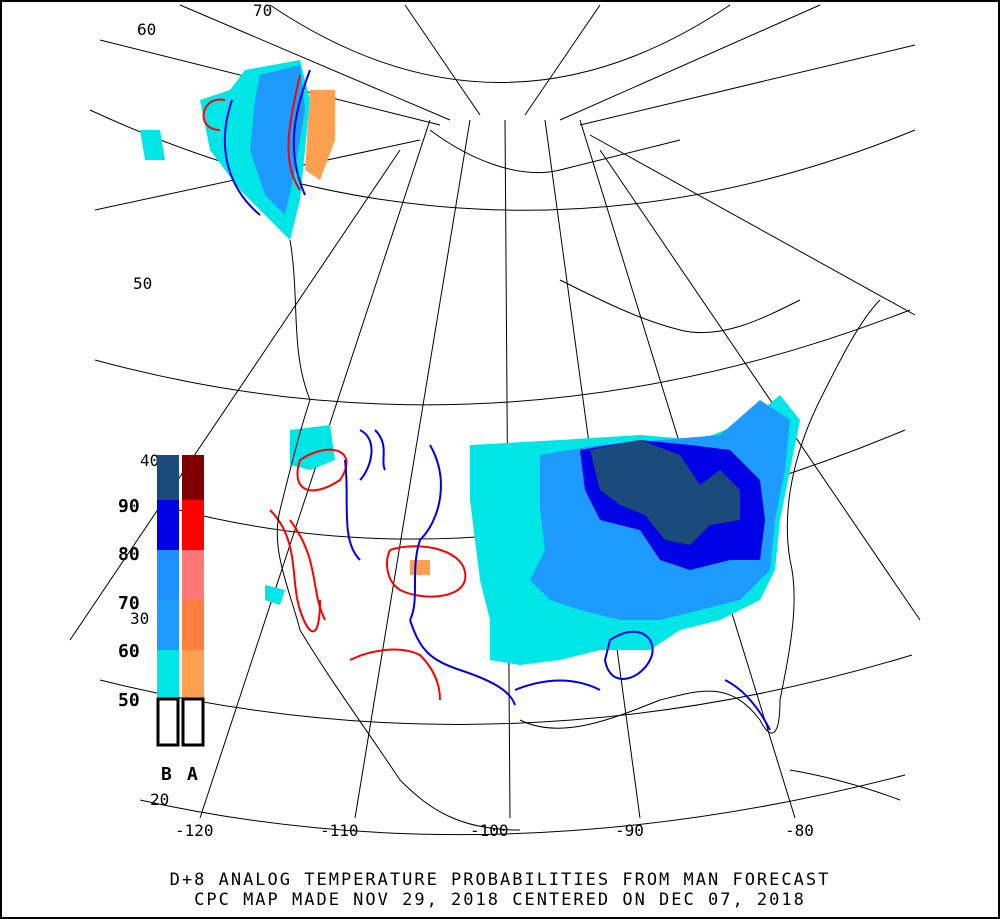  What do you see at coordinates (142, 283) in the screenshot?
I see `lat-label-50: 50` at bounding box center [142, 283].